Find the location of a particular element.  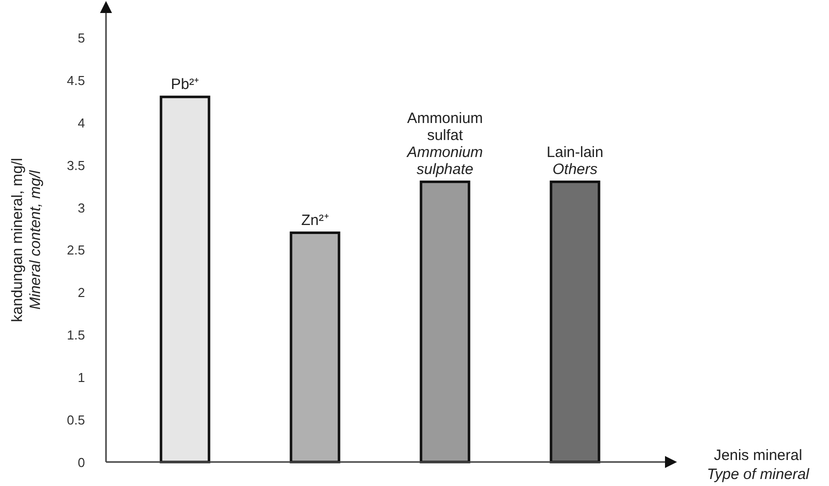

y-tick-label: 1.5 is located at coordinates (75, 335).